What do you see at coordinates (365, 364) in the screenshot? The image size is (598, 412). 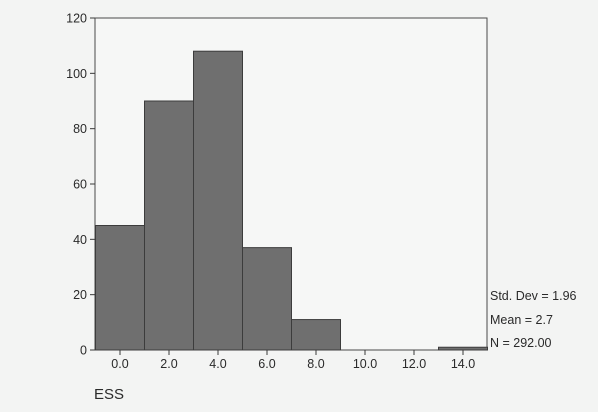 I see `x-tick-label: 10.0` at bounding box center [365, 364].